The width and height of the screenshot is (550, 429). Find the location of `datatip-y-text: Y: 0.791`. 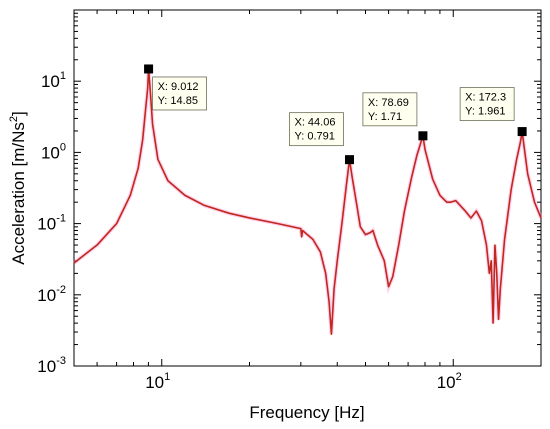

datatip-y-text: Y: 0.791 is located at coordinates (314, 137).